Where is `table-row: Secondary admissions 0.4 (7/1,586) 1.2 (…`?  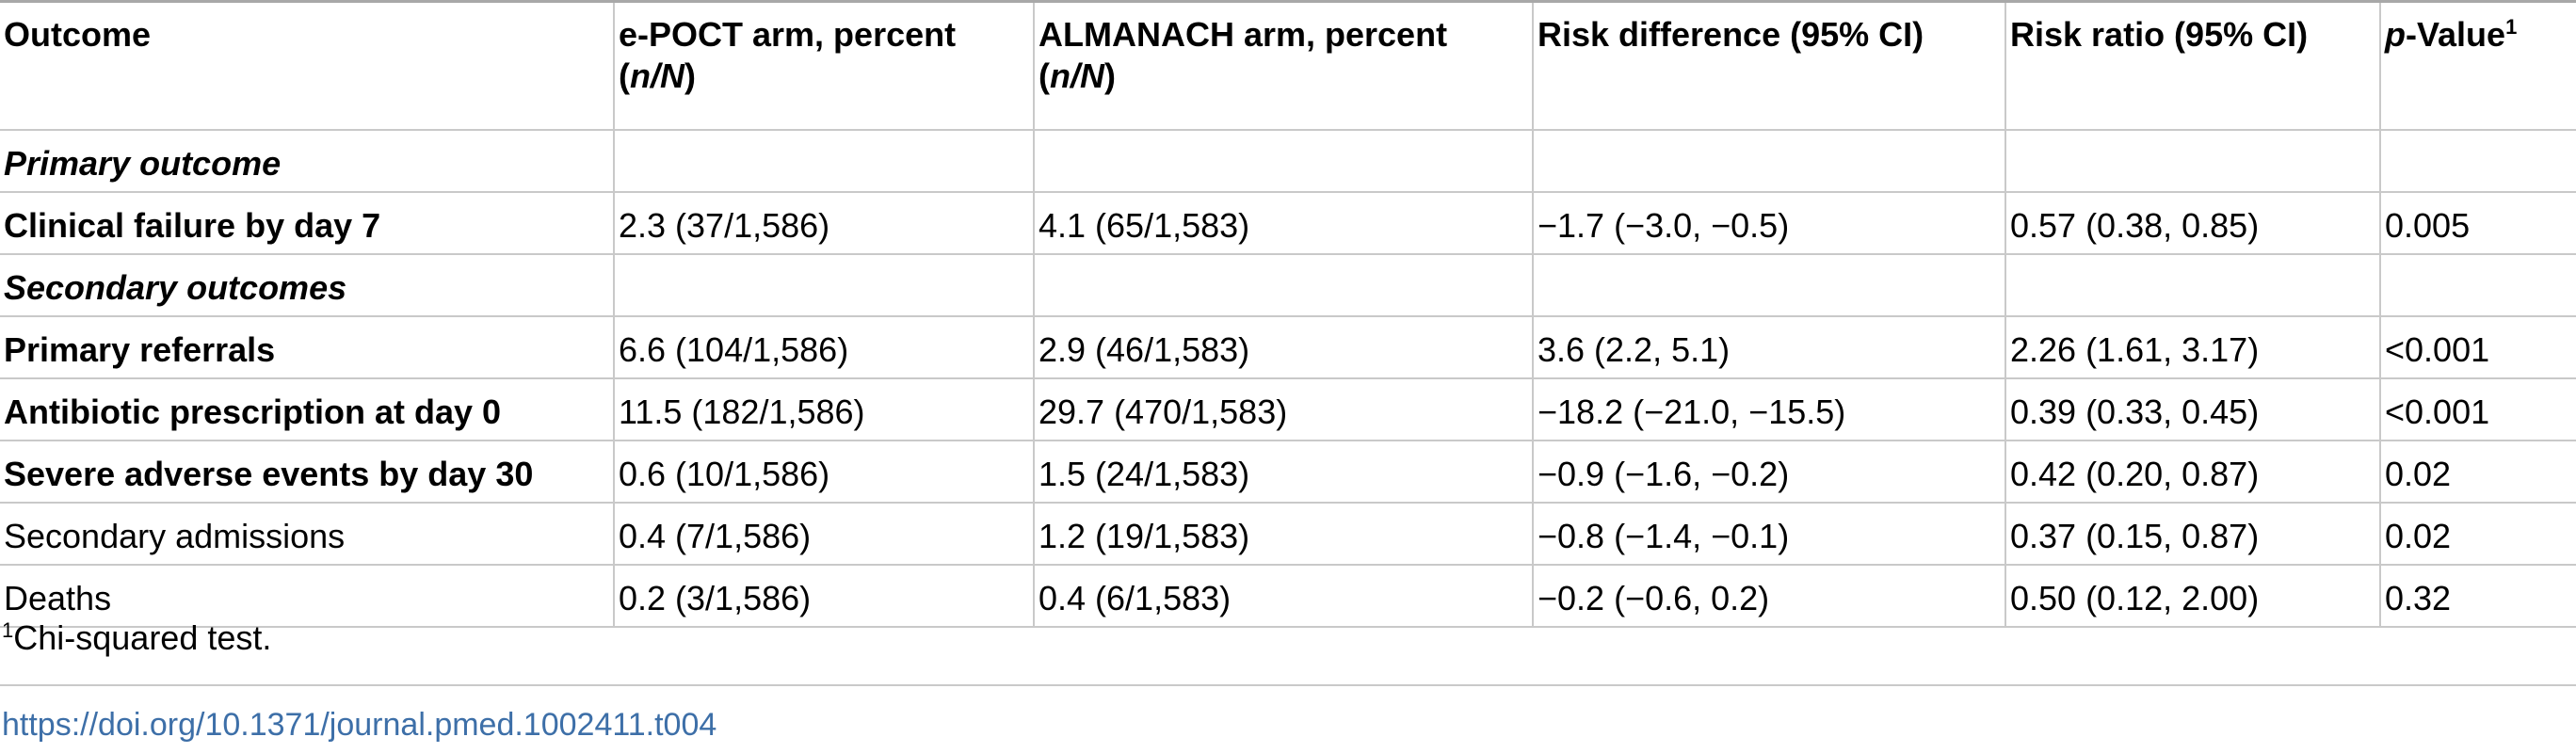 table-row: Secondary admissions 0.4 (7/1,586) 1.2 (… is located at coordinates (1288, 534).